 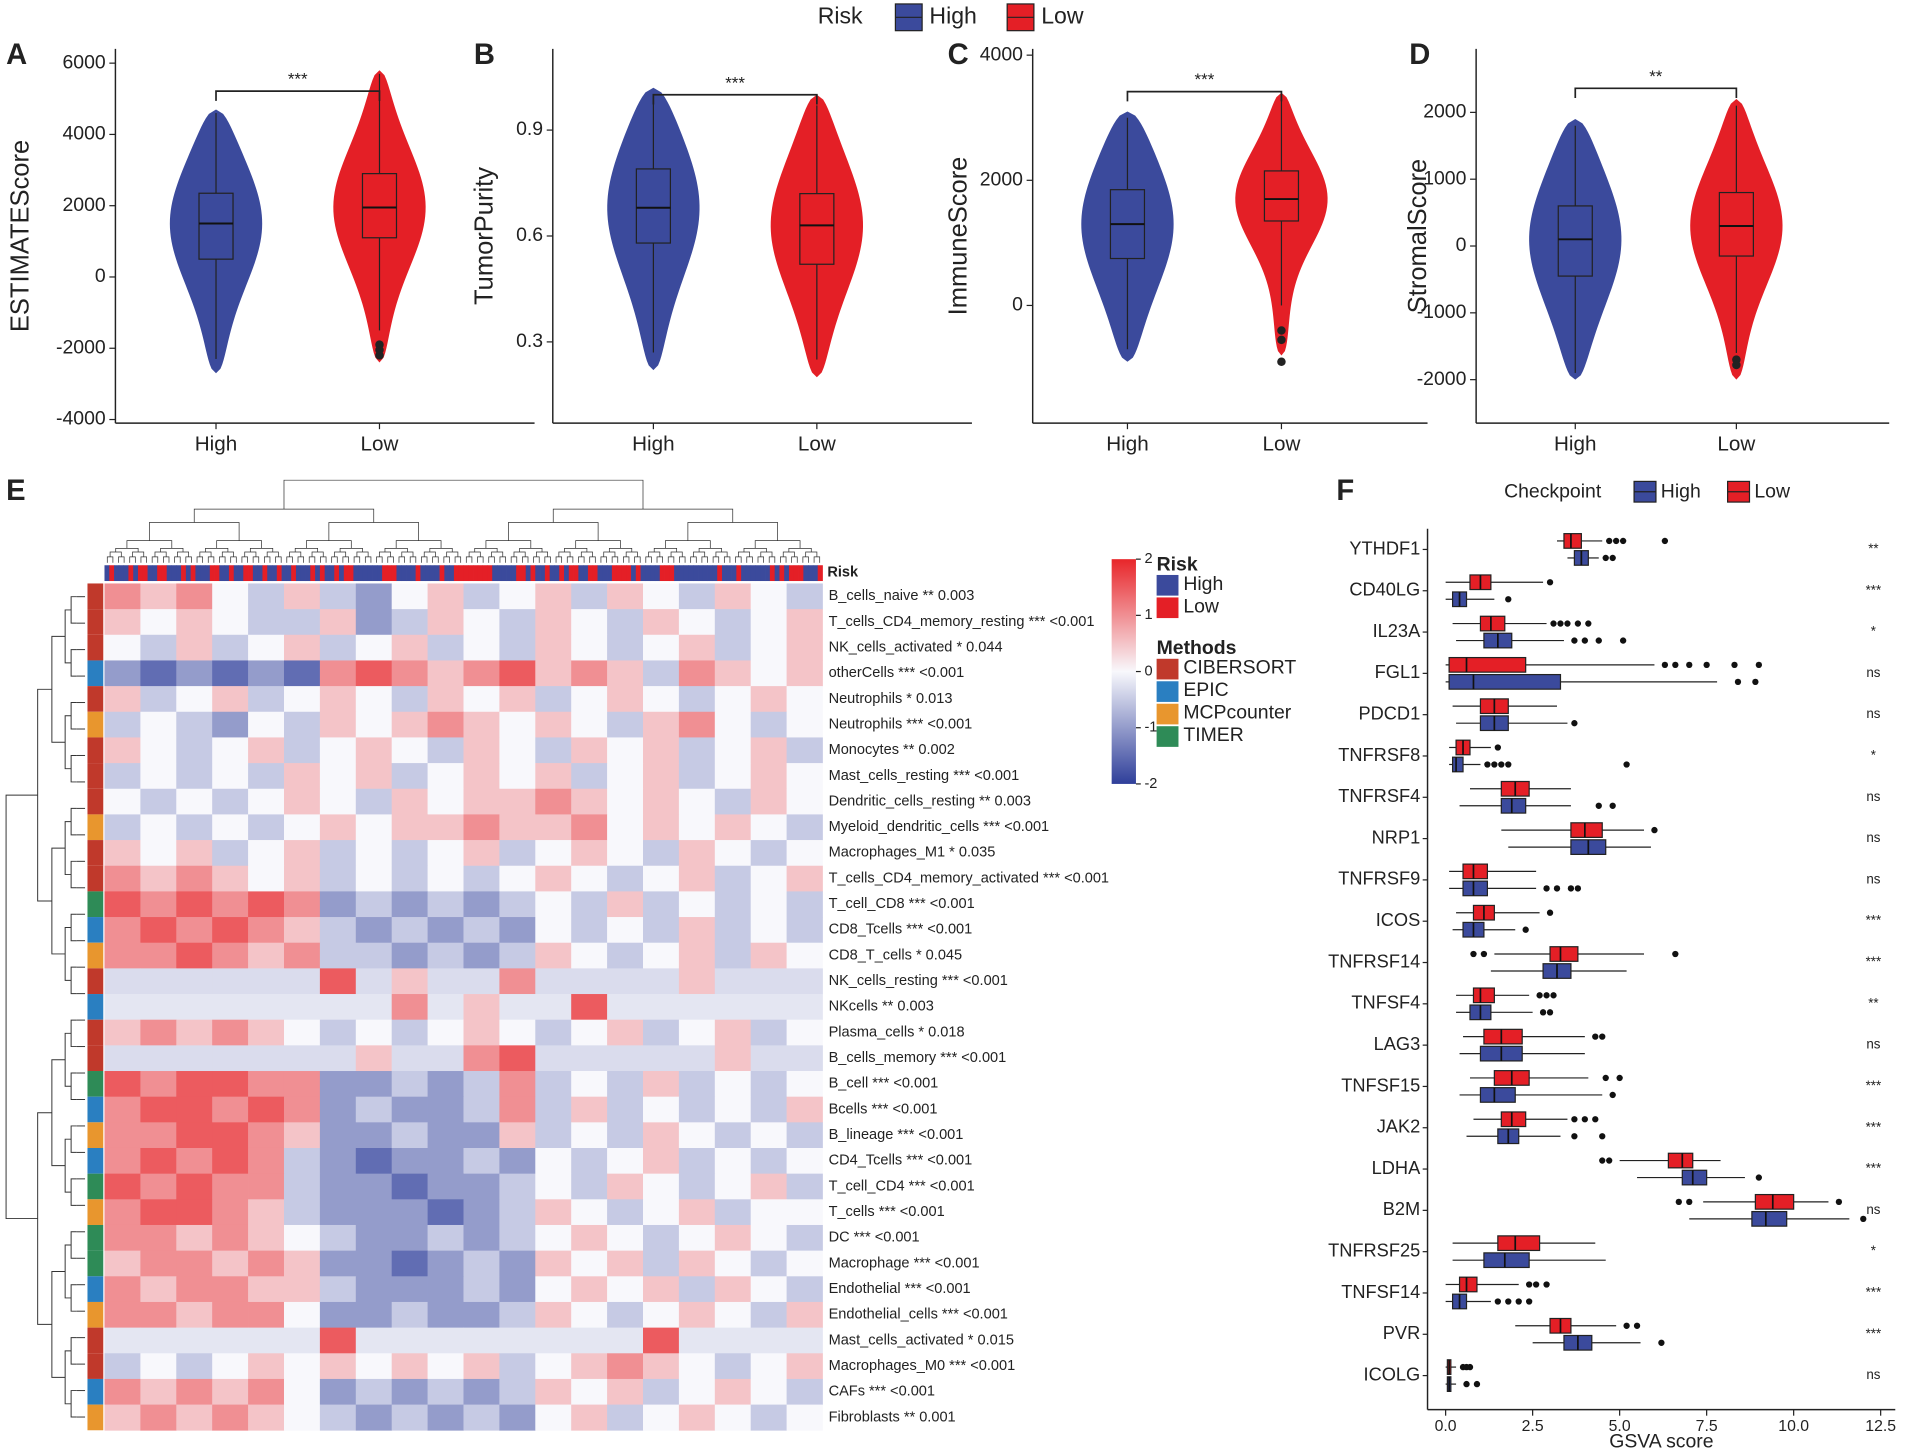 What do you see at coordinates (298, 79) in the screenshot?
I see `significance-label: ***` at bounding box center [298, 79].